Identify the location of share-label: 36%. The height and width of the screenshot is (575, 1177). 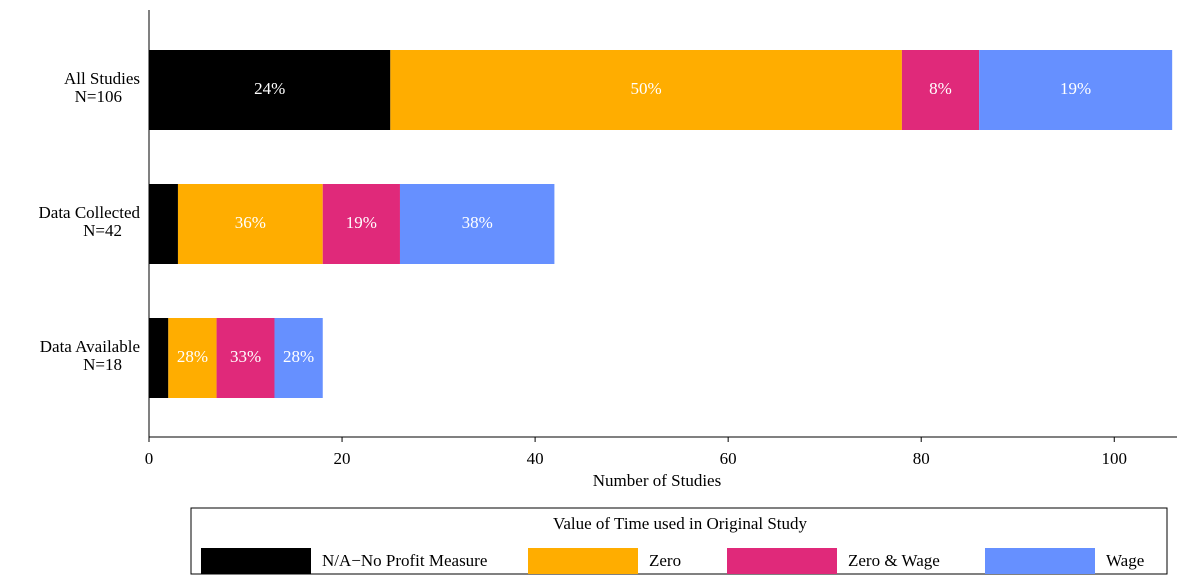
(250, 222).